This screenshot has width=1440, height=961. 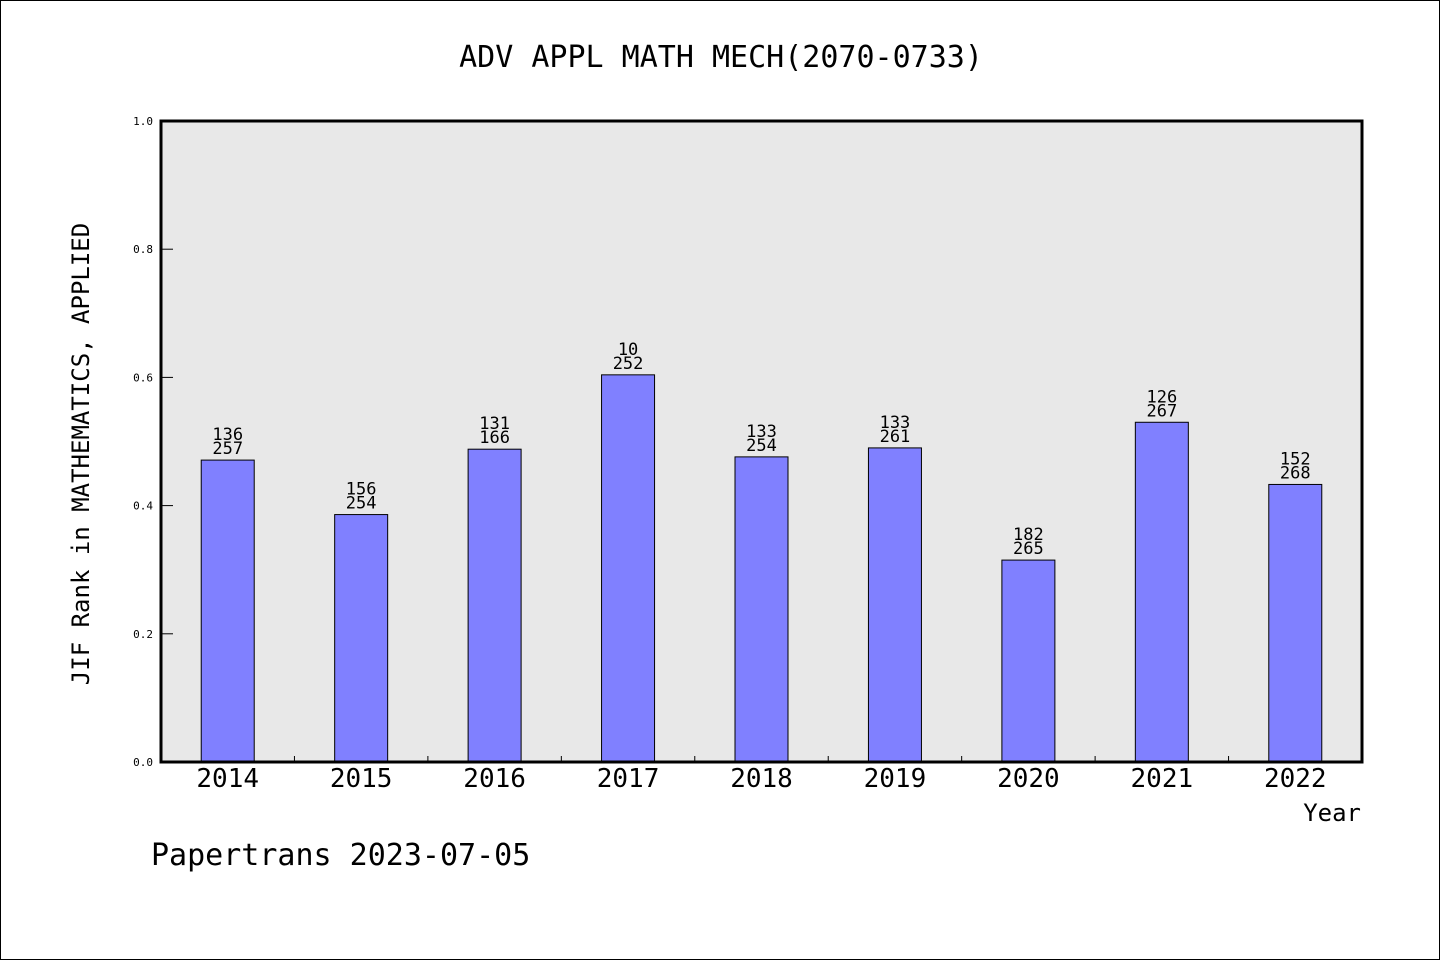 What do you see at coordinates (361, 490) in the screenshot?
I see `bar-rank-label: 156` at bounding box center [361, 490].